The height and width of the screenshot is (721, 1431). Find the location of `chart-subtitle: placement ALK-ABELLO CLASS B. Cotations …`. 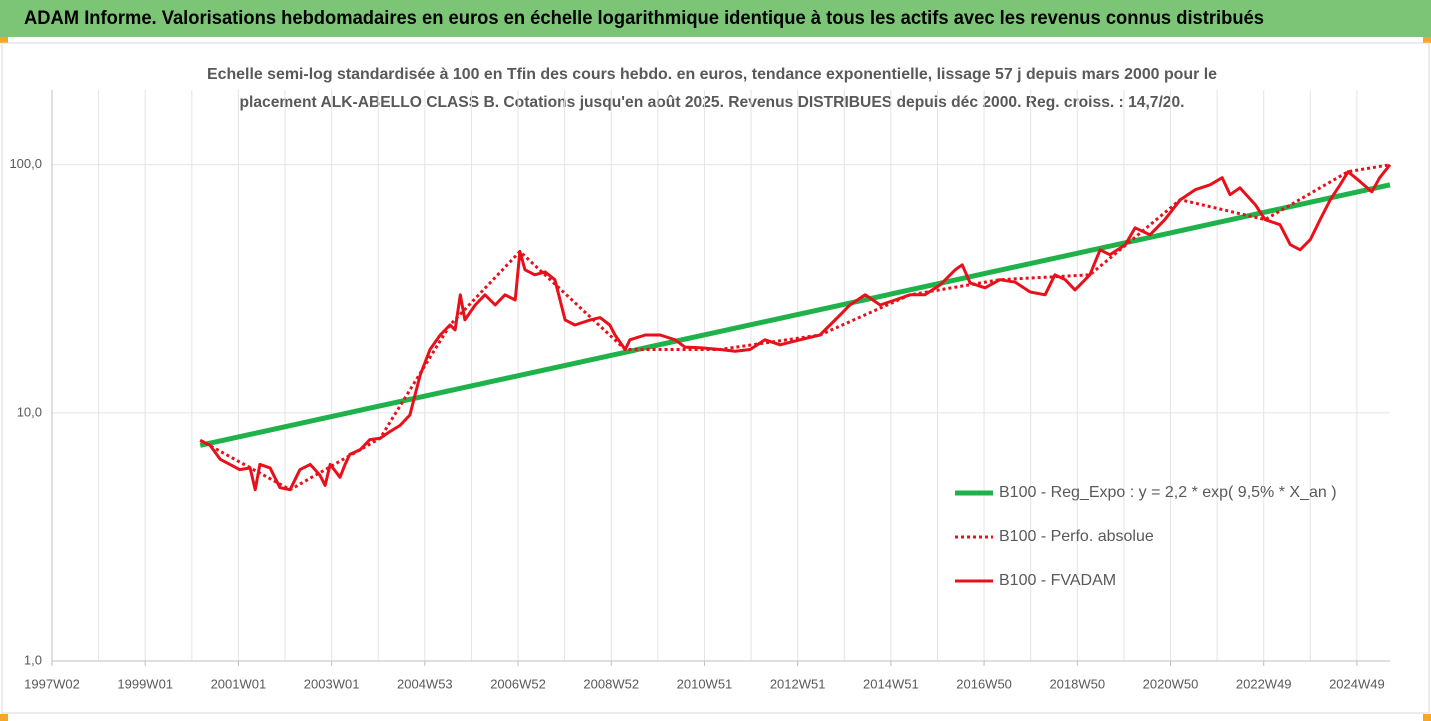

chart-subtitle: placement ALK-ABELLO CLASS B. Cotations … is located at coordinates (712, 102).